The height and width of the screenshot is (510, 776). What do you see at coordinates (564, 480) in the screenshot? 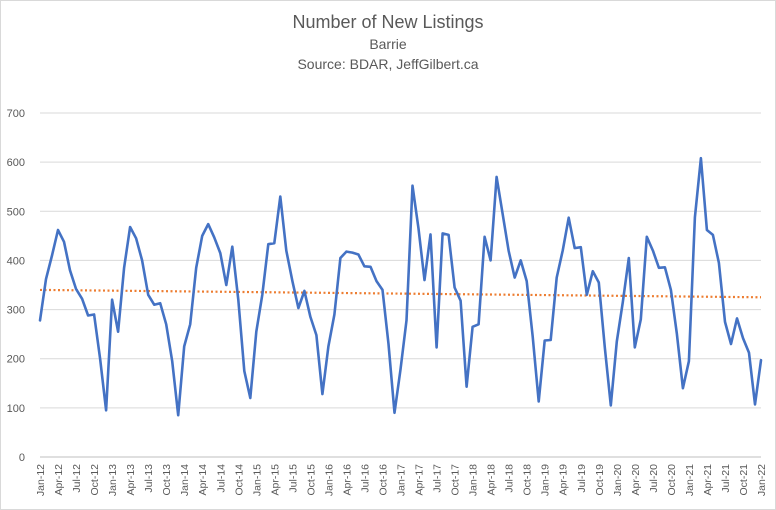
I see `x-tick-label: Apr-19` at bounding box center [564, 480].